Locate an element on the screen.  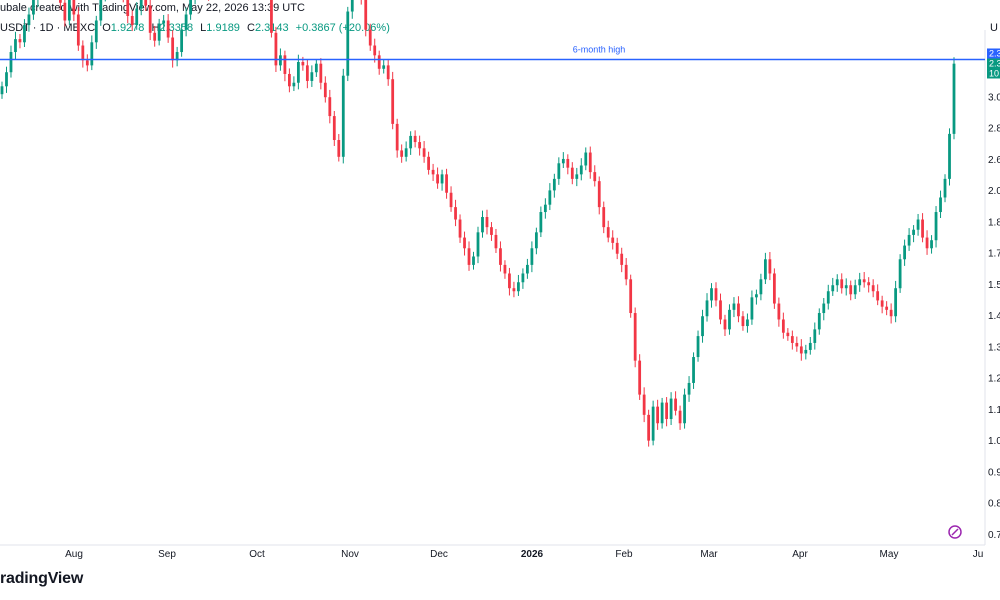
y-tick-label: 1.4 is located at coordinates (994, 316).